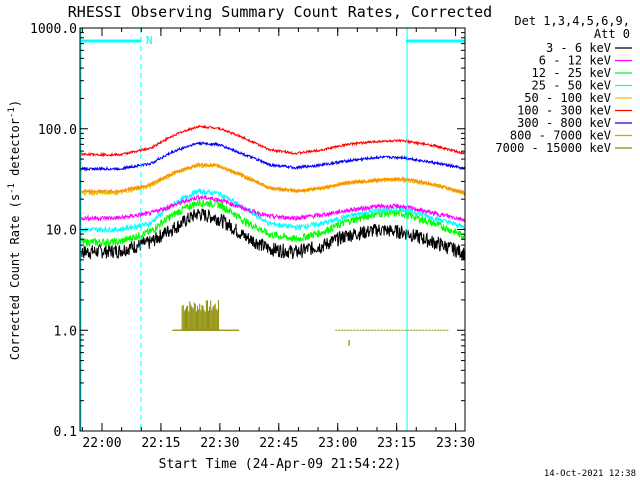 The image size is (640, 480). What do you see at coordinates (578, 48) in the screenshot?
I see `legend-item-label: 3 - 6 keV` at bounding box center [578, 48].